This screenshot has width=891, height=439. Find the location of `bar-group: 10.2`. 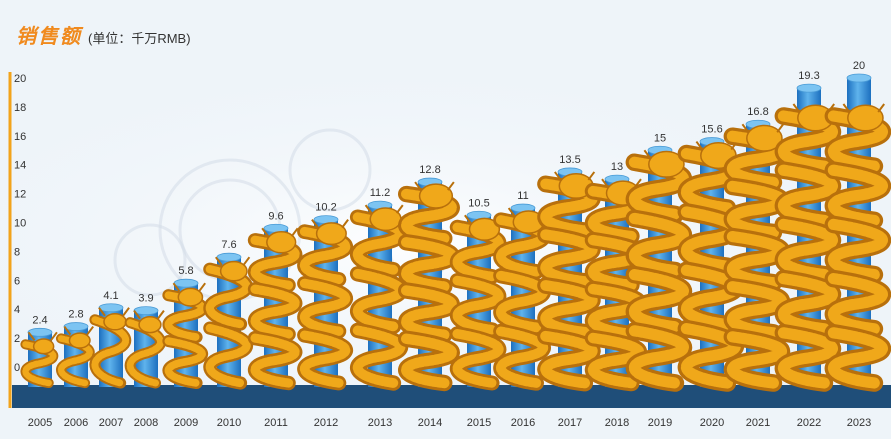

bar-group: 10.2 is located at coordinates (325, 296).